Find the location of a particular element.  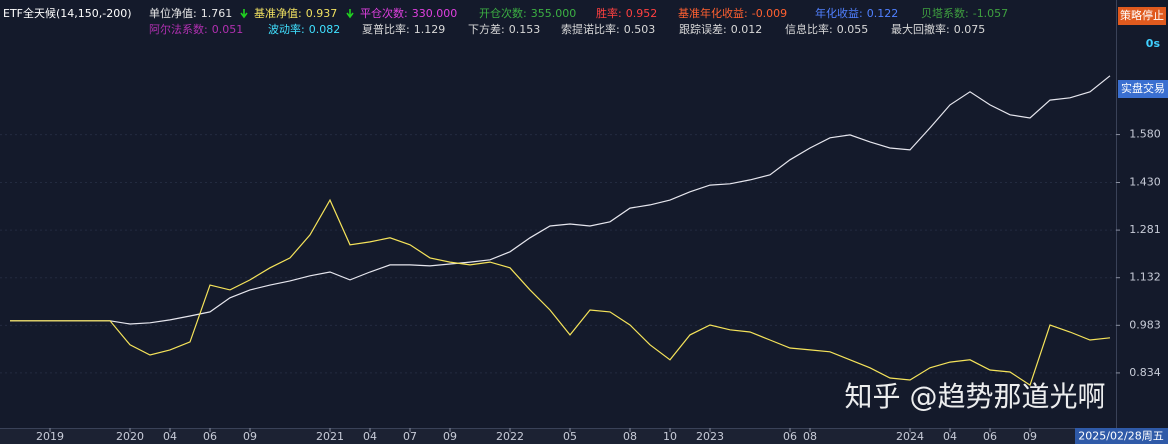

stat: 波动率: 0.082 is located at coordinates (304, 29).